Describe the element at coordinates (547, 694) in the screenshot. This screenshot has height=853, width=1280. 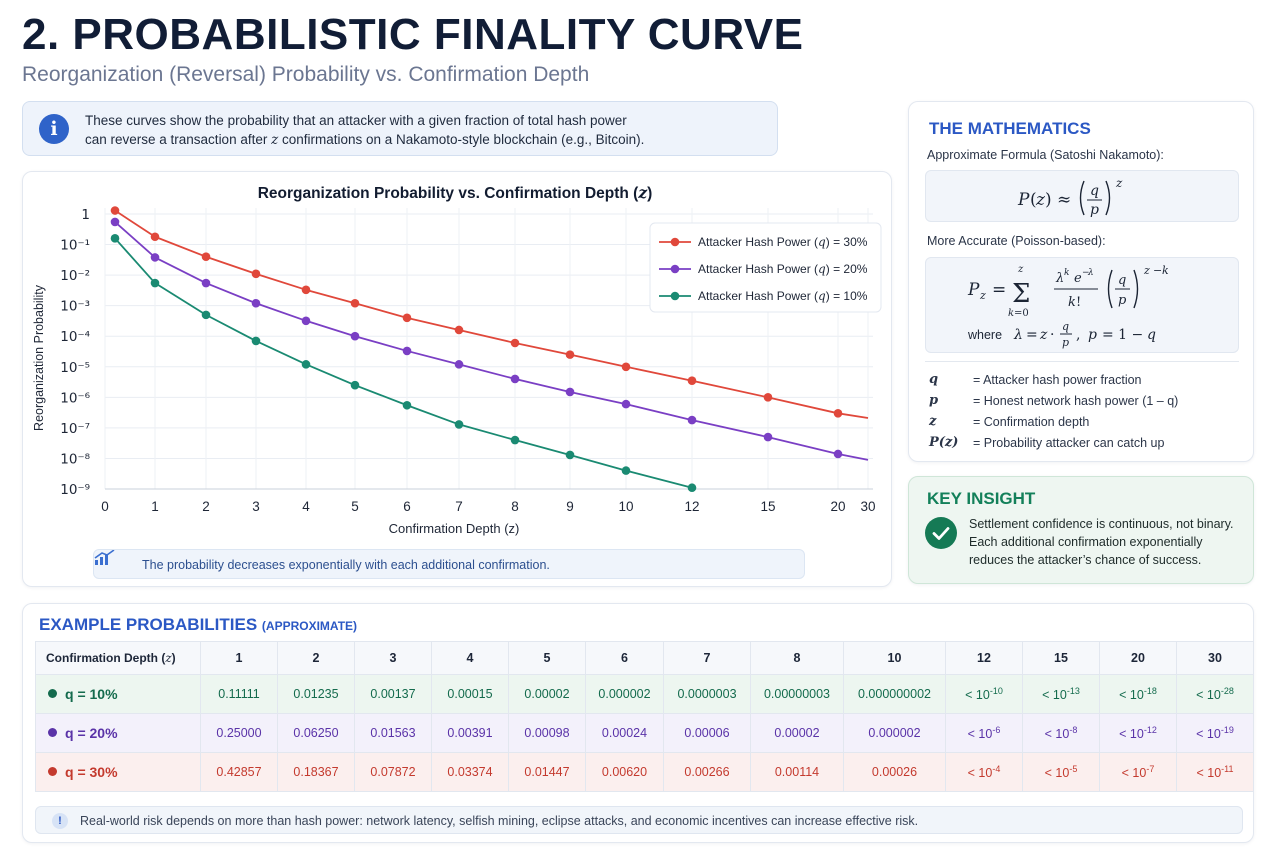
I see `table-cell: 0.00002` at that location.